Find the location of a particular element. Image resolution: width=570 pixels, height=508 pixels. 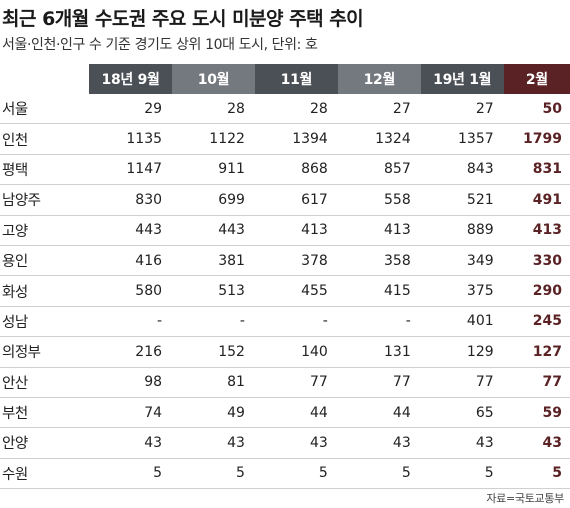

value-cell: 375 is located at coordinates (462, 291).